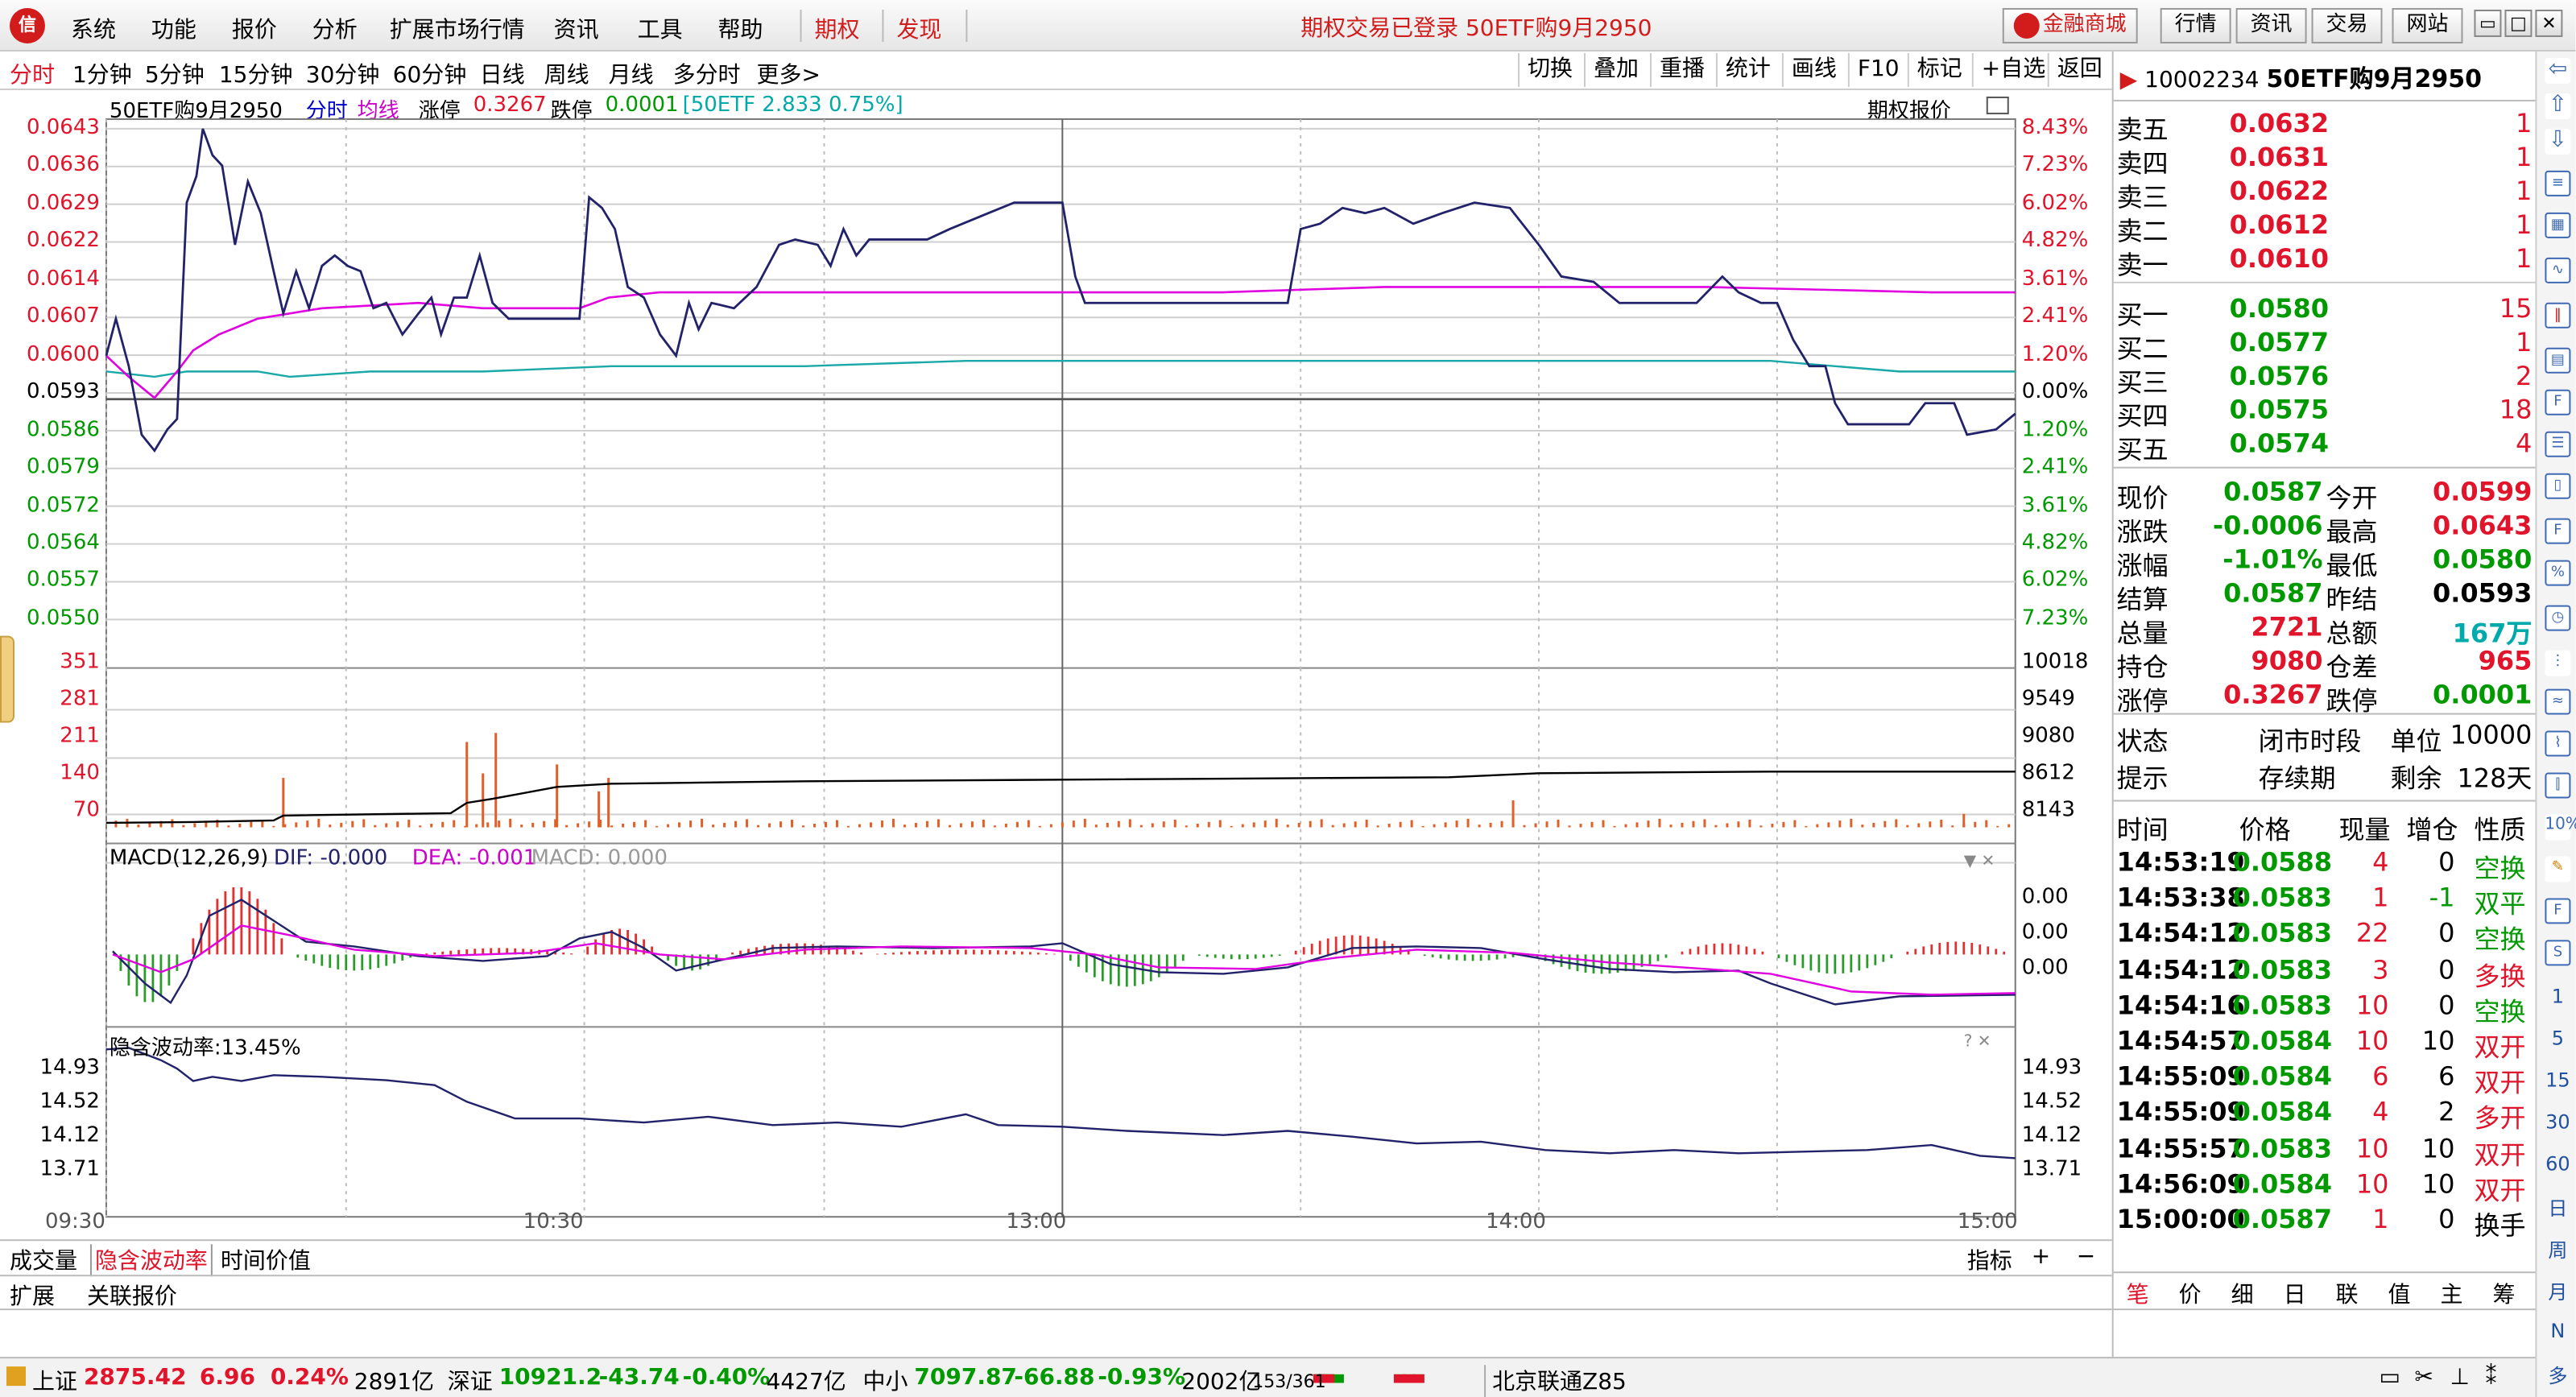 This screenshot has height=1397, width=2576. What do you see at coordinates (2558, 225) in the screenshot?
I see `grid-icon: ▦` at bounding box center [2558, 225].